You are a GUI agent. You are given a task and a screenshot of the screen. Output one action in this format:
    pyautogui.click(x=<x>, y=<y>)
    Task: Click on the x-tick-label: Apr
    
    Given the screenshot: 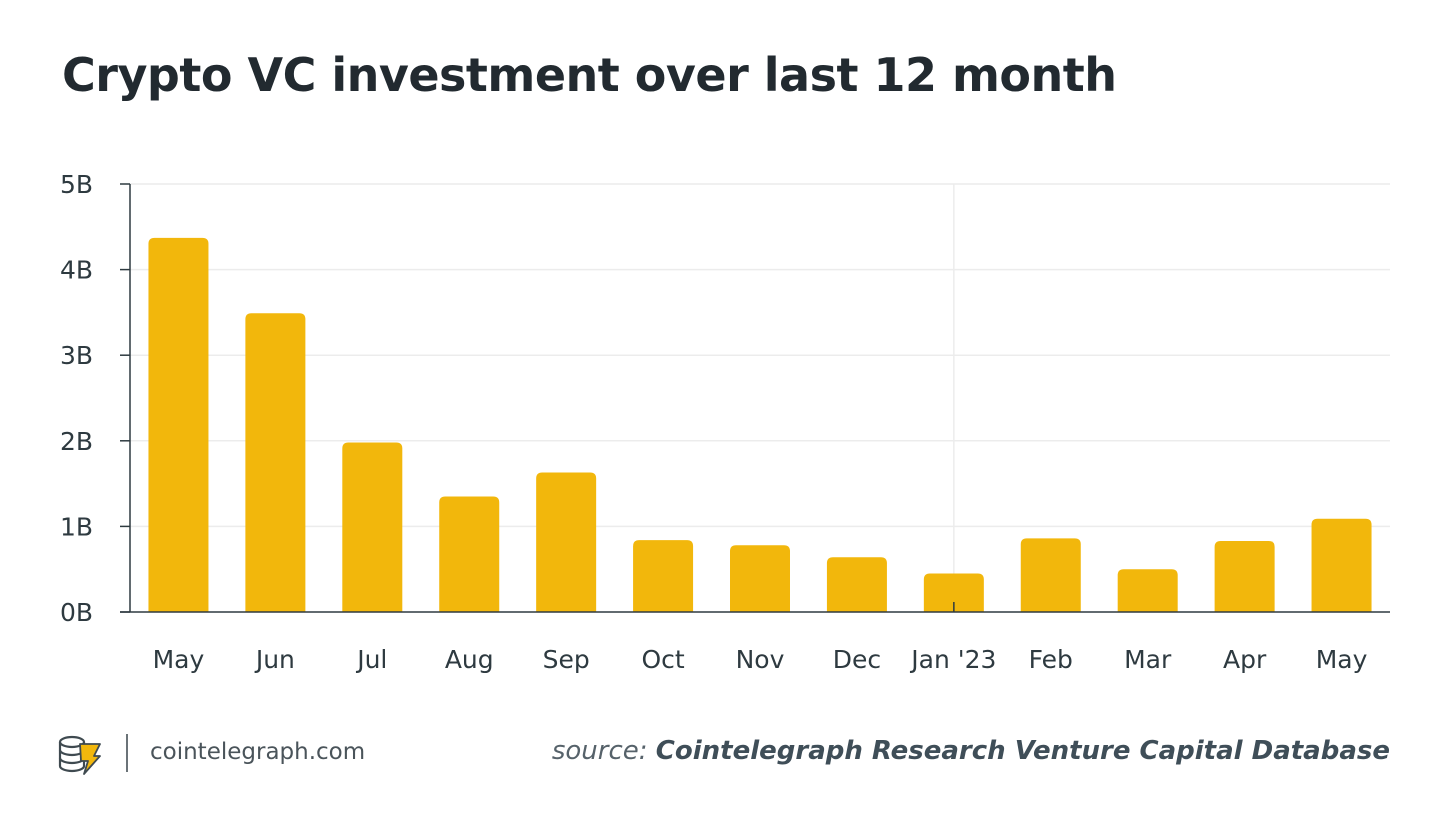 What is the action you would take?
    pyautogui.click(x=1245, y=659)
    